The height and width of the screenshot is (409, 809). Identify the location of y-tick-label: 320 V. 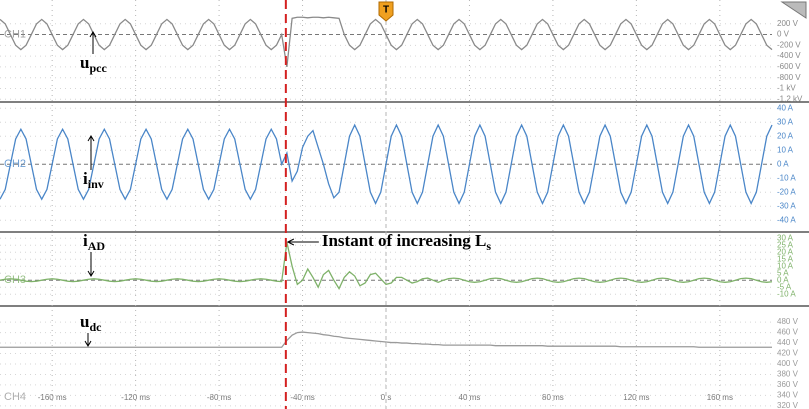
(788, 405).